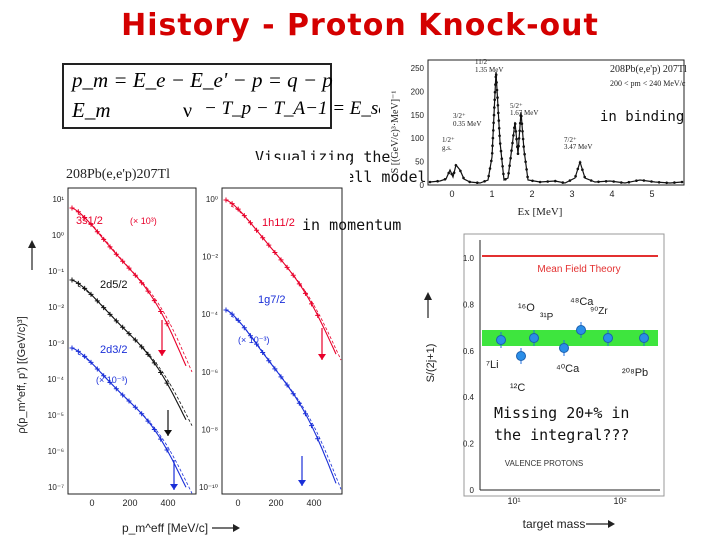 The height and width of the screenshot is (540, 720). What do you see at coordinates (611, 194) in the screenshot?
I see `binding-xtick-4: 4` at bounding box center [611, 194].